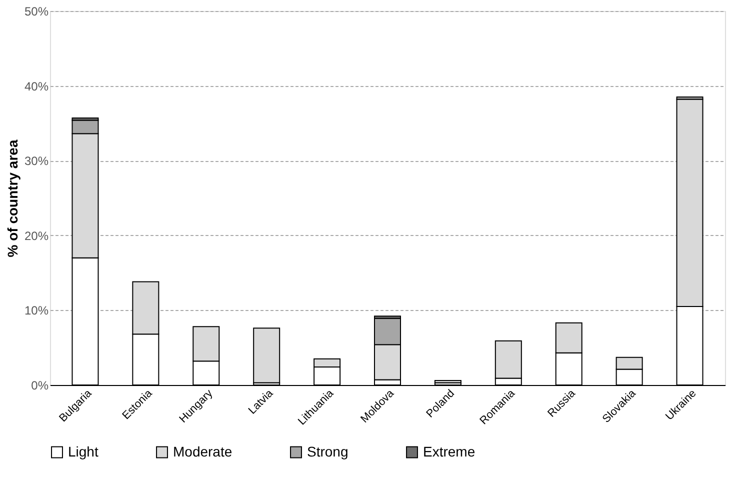 The width and height of the screenshot is (746, 478). What do you see at coordinates (36, 235) in the screenshot?
I see `y-tick-label: 20%` at bounding box center [36, 235].